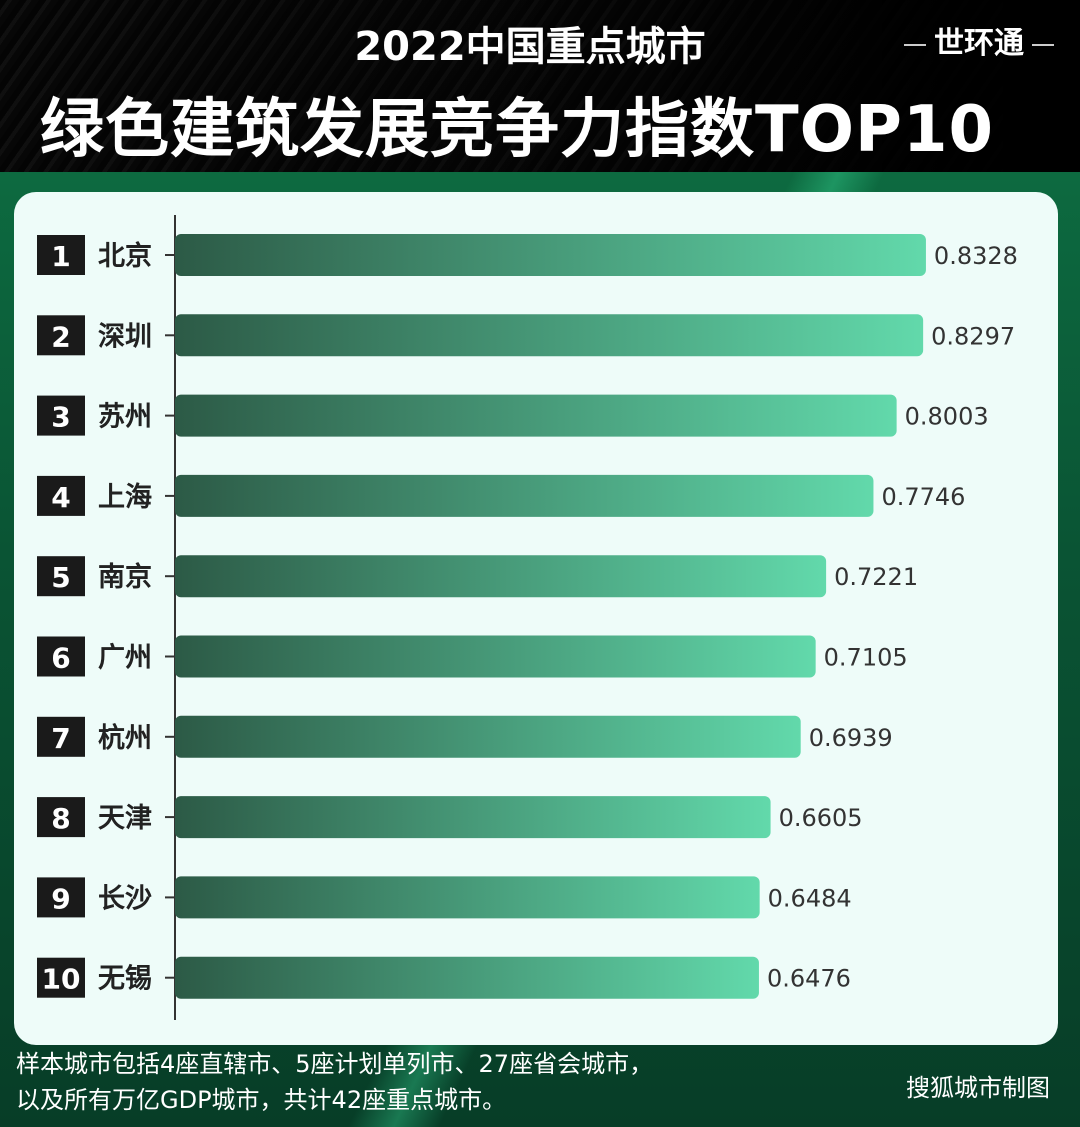 Image resolution: width=1080 pixels, height=1127 pixels. I want to click on category-label: 北京, so click(125, 256).